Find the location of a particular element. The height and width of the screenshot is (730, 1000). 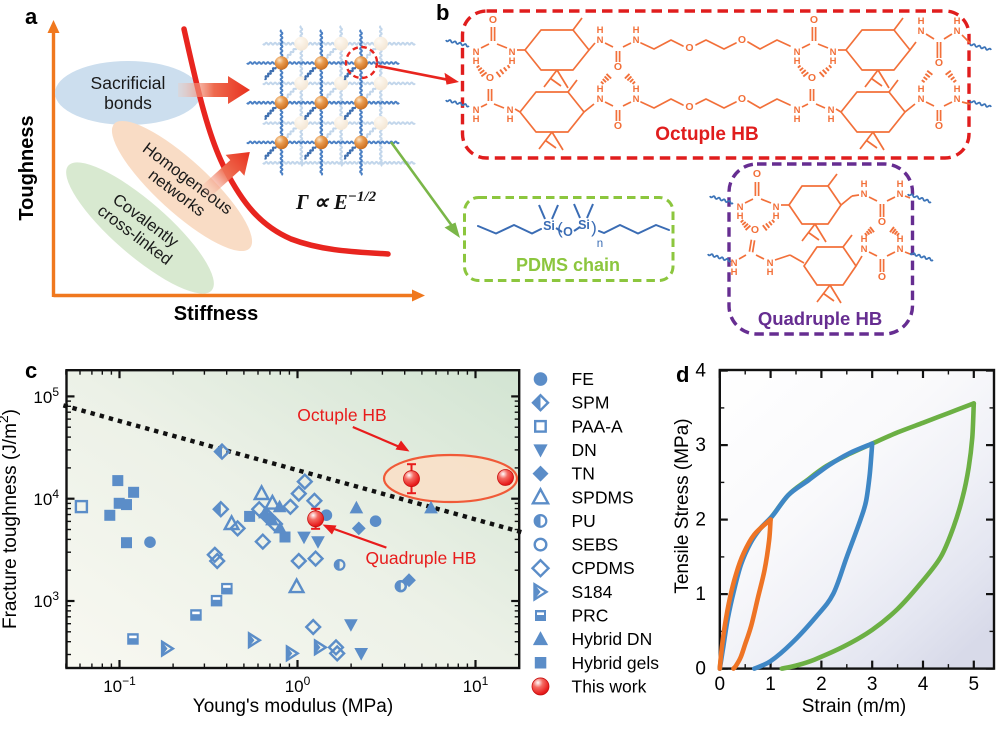

svg-text: Sacrificial is located at coordinates (128, 83).